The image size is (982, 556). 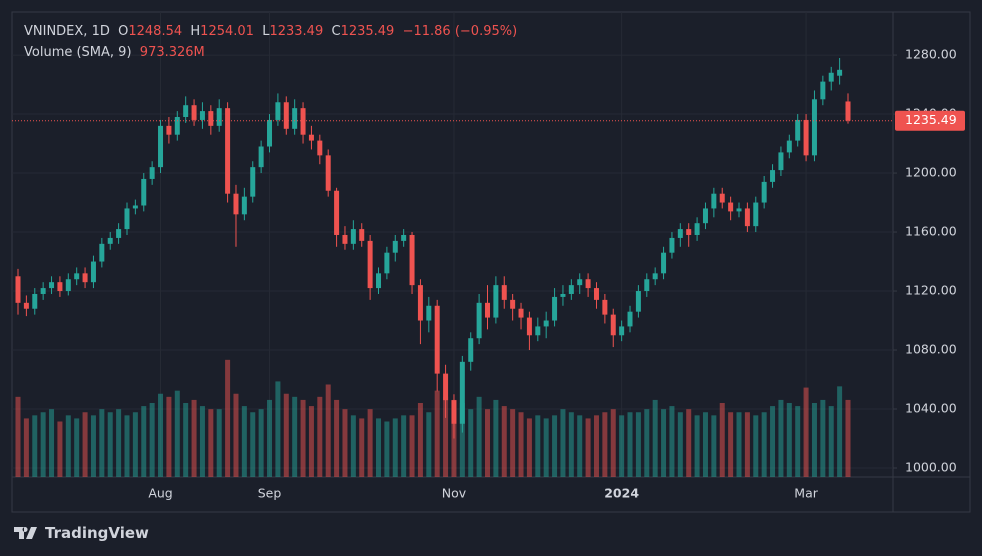 What do you see at coordinates (155, 31) in the screenshot?
I see `o-value: 1248.54` at bounding box center [155, 31].